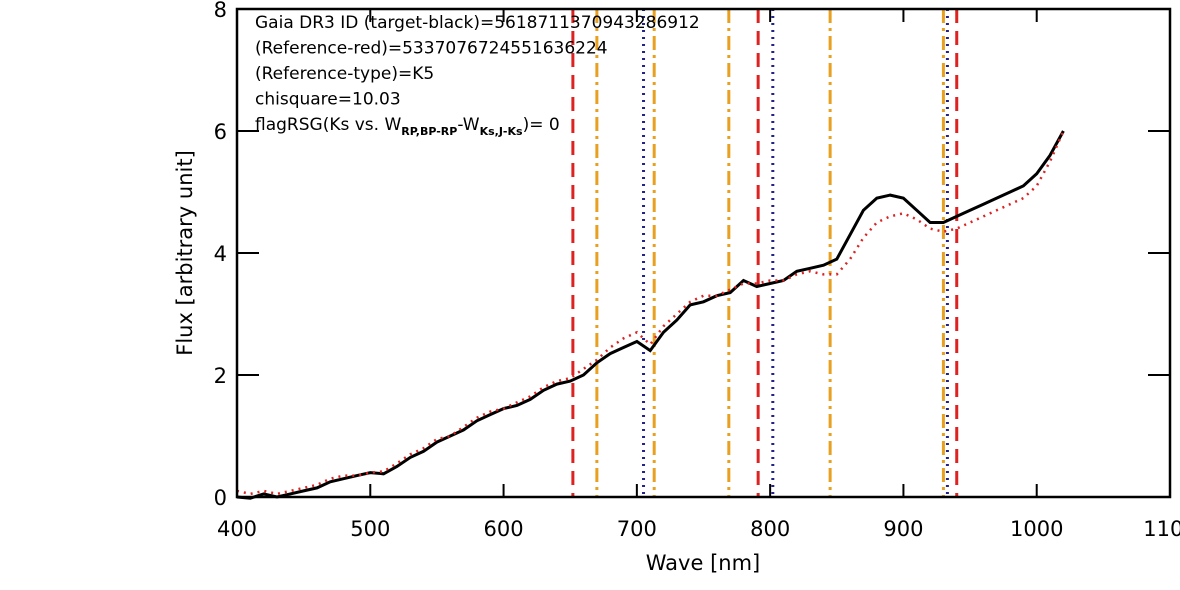 Image resolution: width=1180 pixels, height=590 pixels. I want to click on y-tick-label: 4, so click(220, 254).